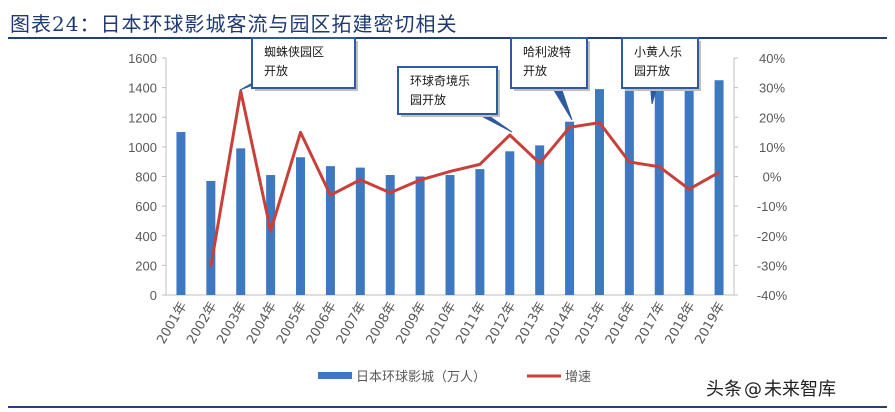 Image resolution: width=895 pixels, height=412 pixels. I want to click on y-right-tick-label: 10%, so click(772, 147).